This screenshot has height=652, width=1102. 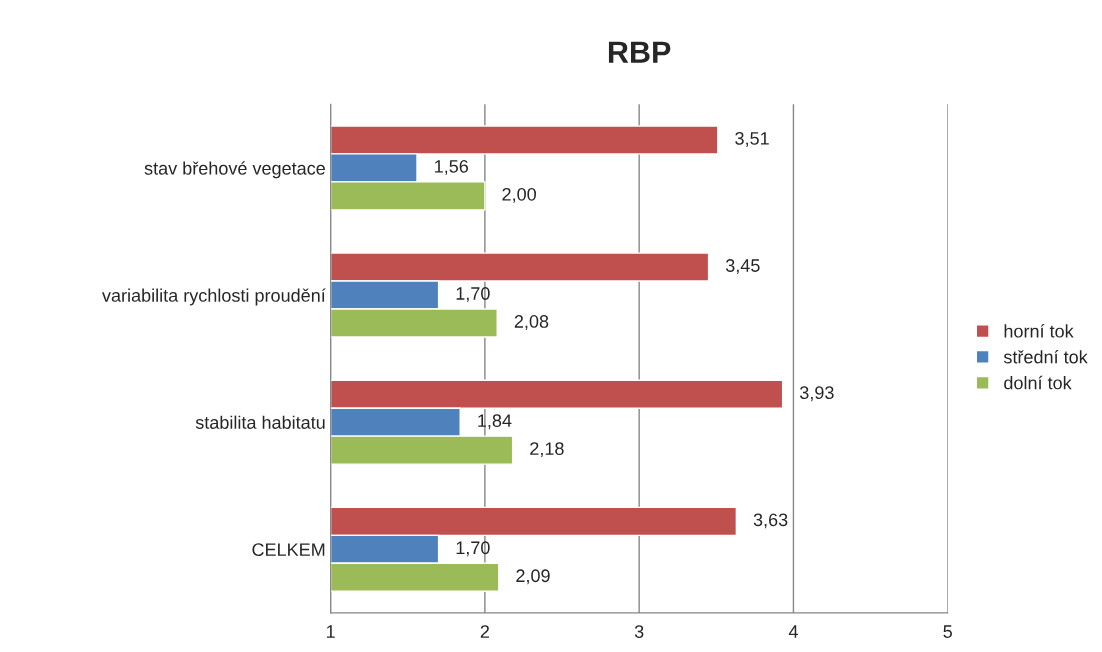 What do you see at coordinates (752, 139) in the screenshot?
I see `data-label: 3,51` at bounding box center [752, 139].